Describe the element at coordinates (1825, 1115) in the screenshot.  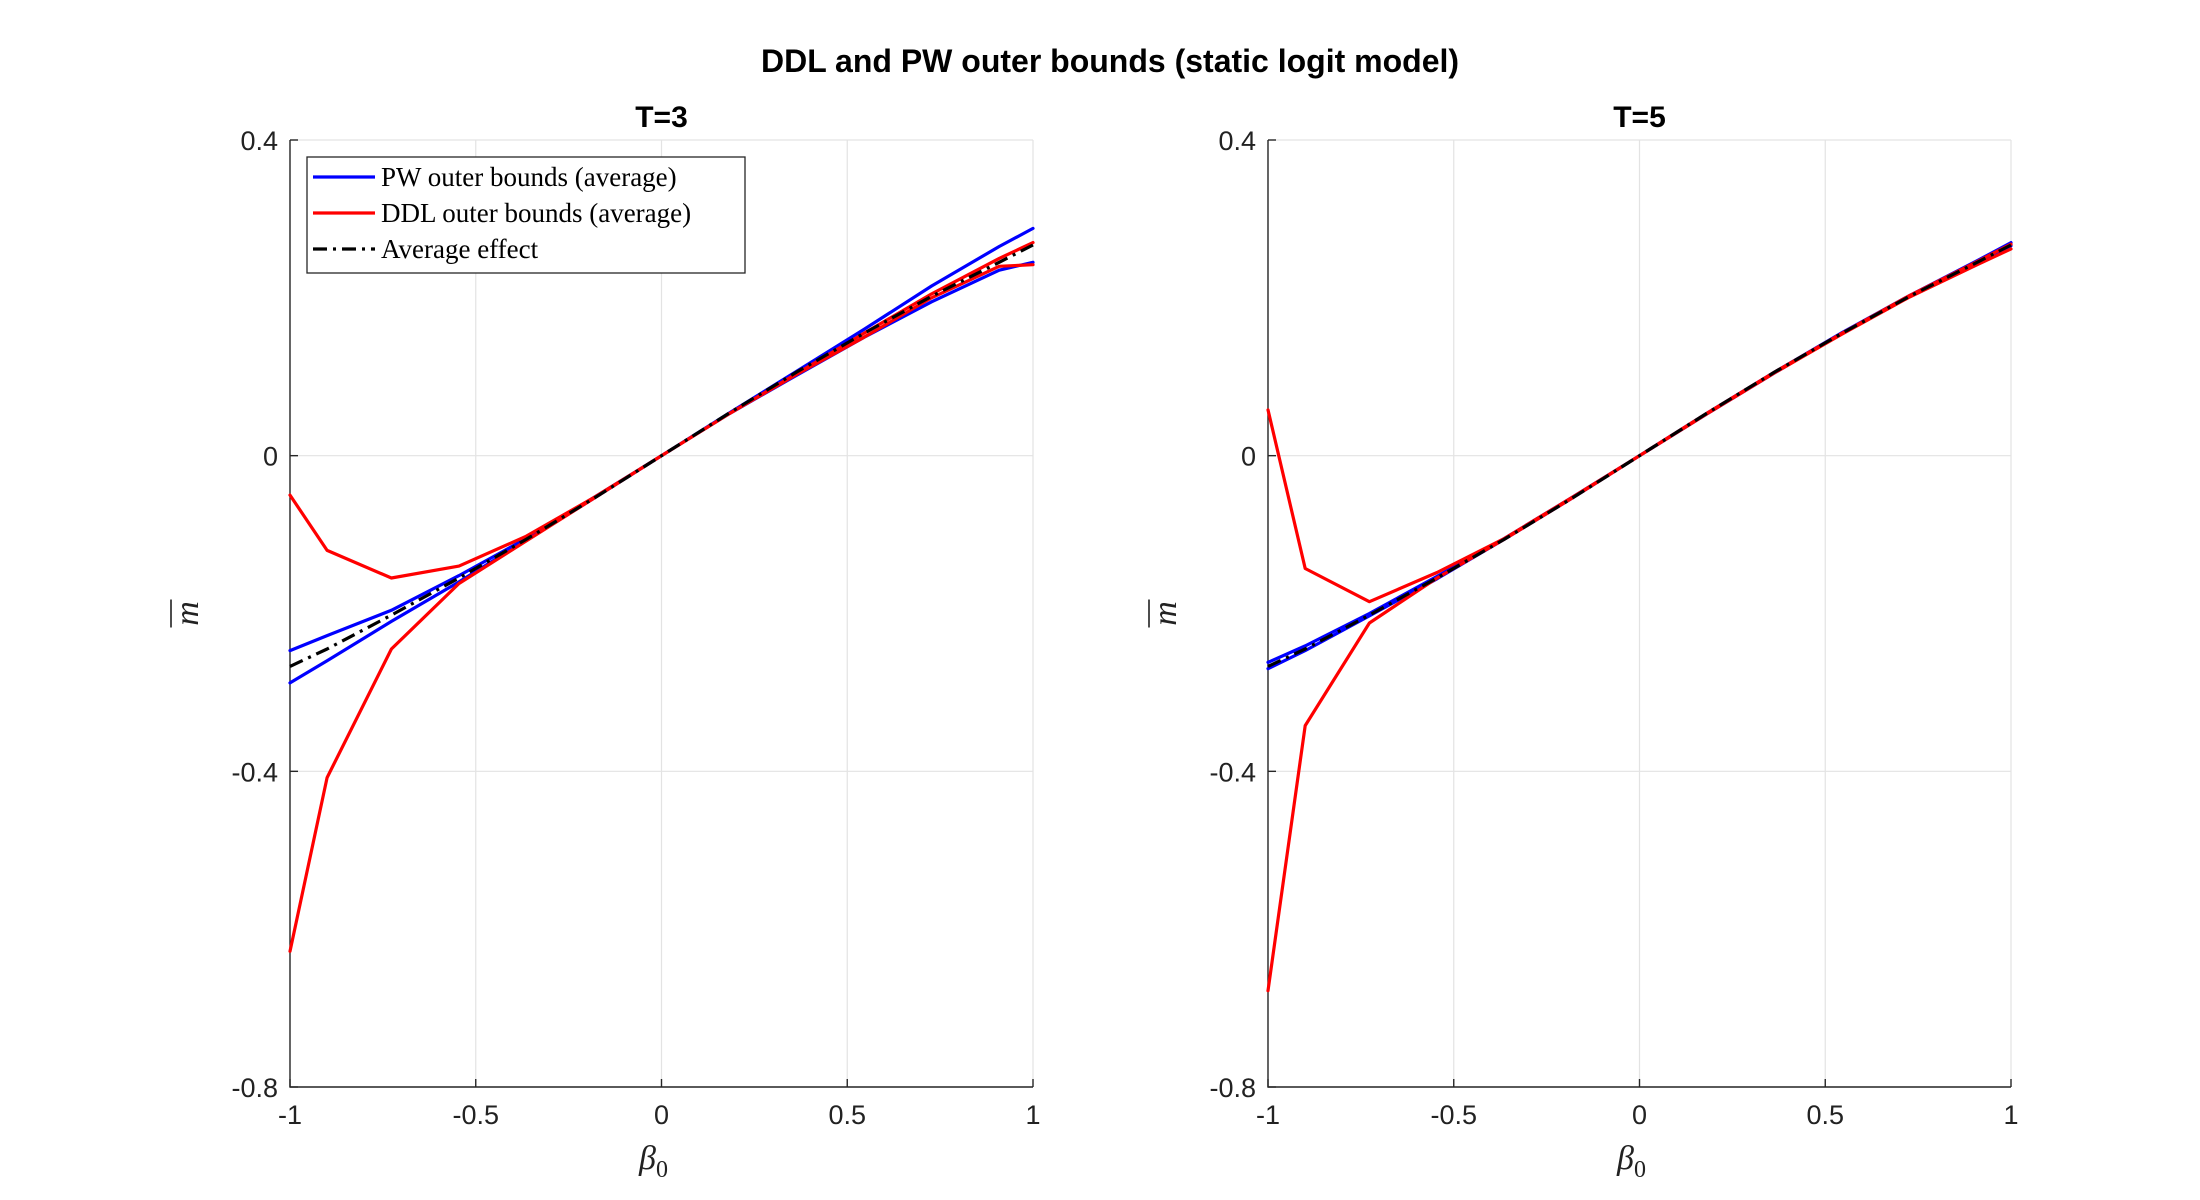
I see `chart1-xtick-label: 0.5` at that location.